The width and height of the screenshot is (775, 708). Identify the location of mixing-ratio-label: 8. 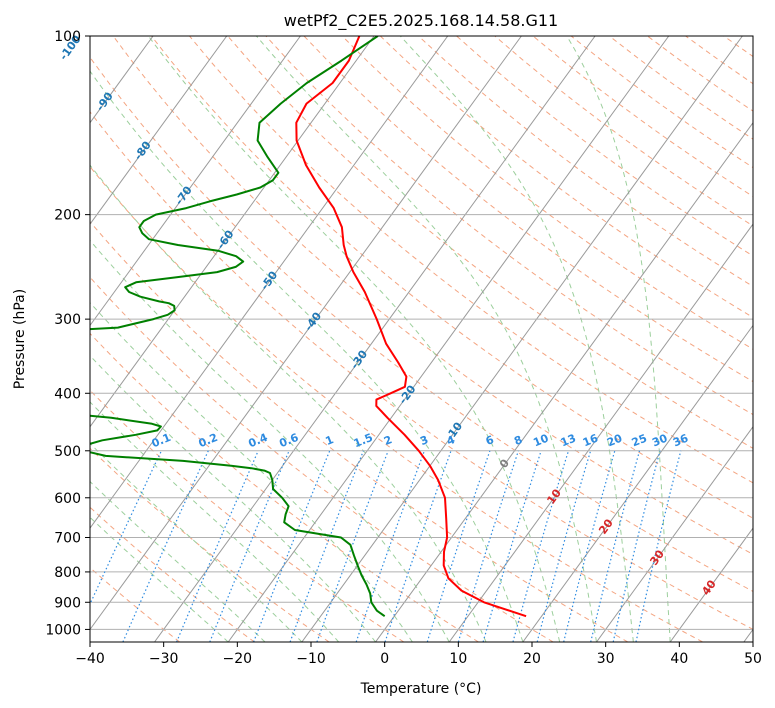
(518, 440).